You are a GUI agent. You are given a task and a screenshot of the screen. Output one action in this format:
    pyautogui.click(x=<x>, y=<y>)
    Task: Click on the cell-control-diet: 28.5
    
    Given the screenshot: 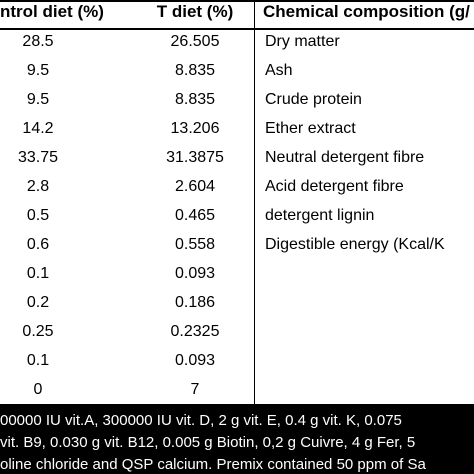 What is the action you would take?
    pyautogui.click(x=38, y=41)
    